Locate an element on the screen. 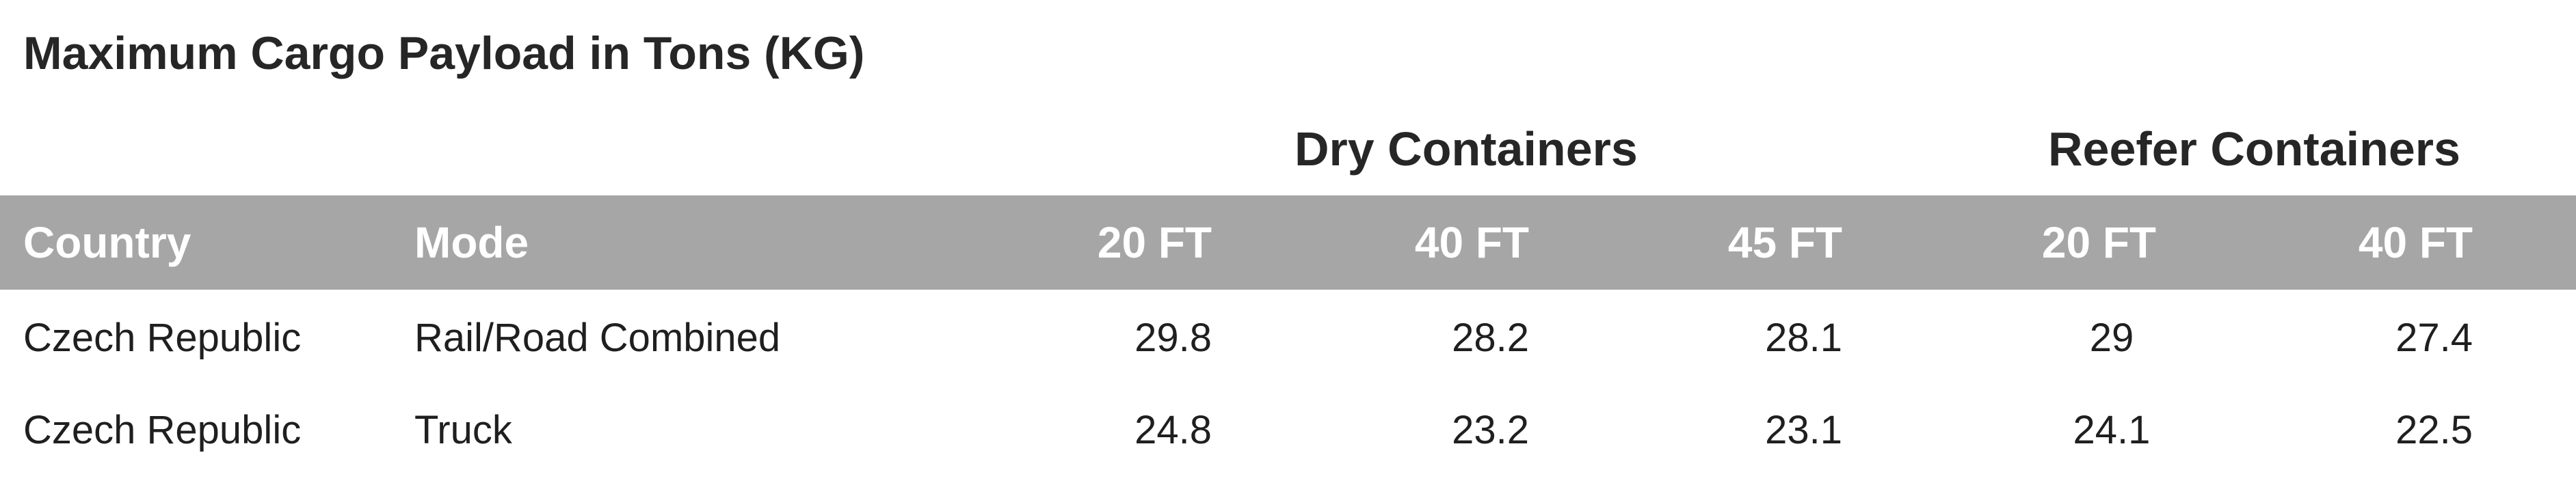 The width and height of the screenshot is (2576, 483). table-title: Maximum Cargo Payload in Tons (KG) is located at coordinates (444, 53).